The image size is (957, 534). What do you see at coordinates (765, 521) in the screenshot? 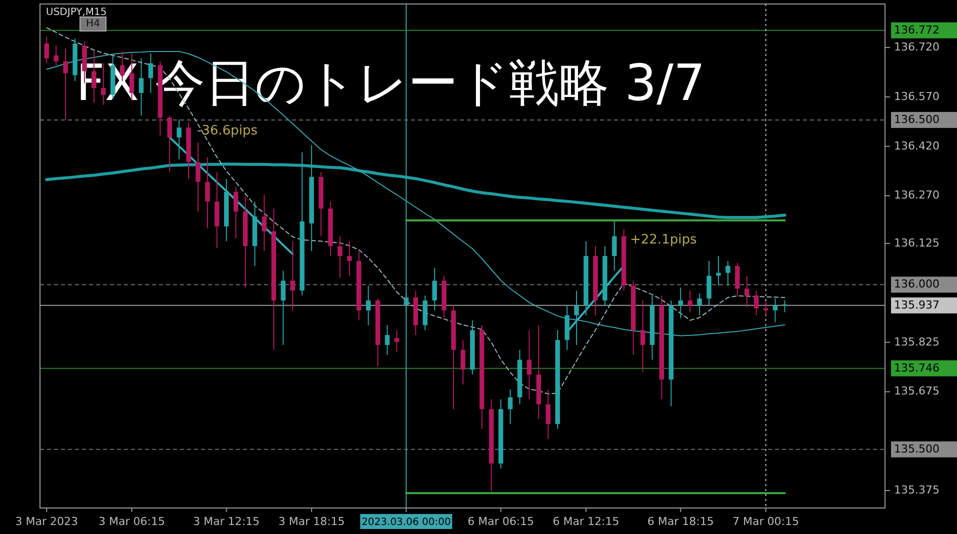
I see `x-tick-label: 7 Mar 00:15` at bounding box center [765, 521].